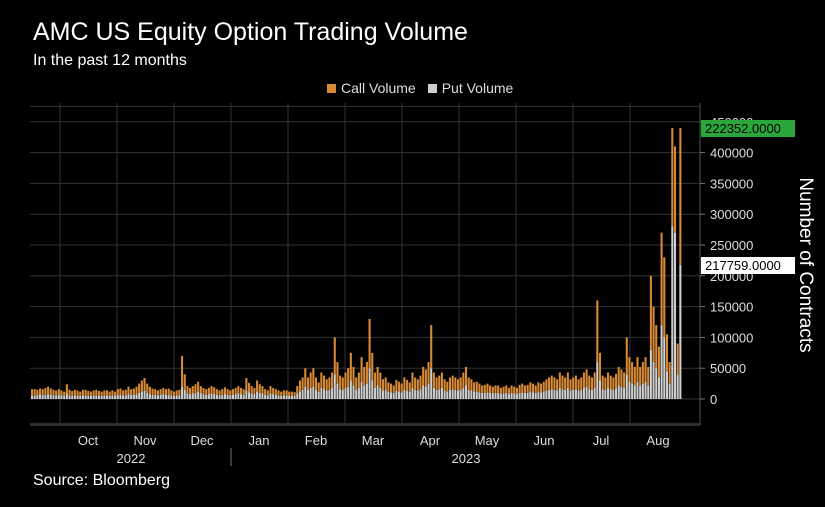  Describe the element at coordinates (487, 440) in the screenshot. I see `x-tick-label: May` at that location.